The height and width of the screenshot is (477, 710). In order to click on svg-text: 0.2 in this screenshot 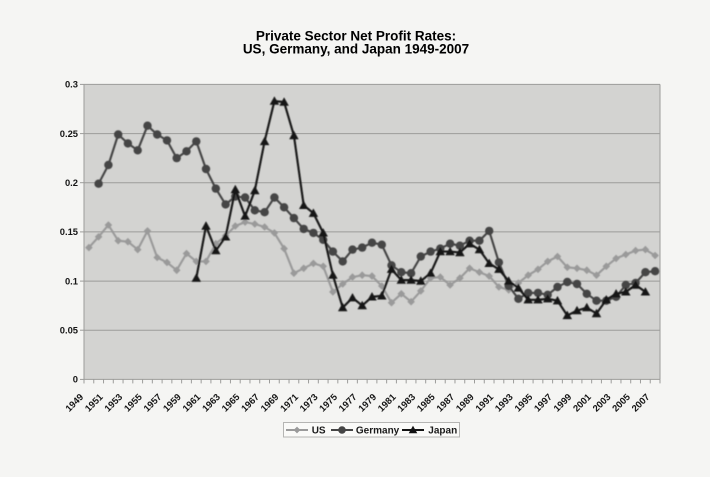, I will do `click(71, 182)`.